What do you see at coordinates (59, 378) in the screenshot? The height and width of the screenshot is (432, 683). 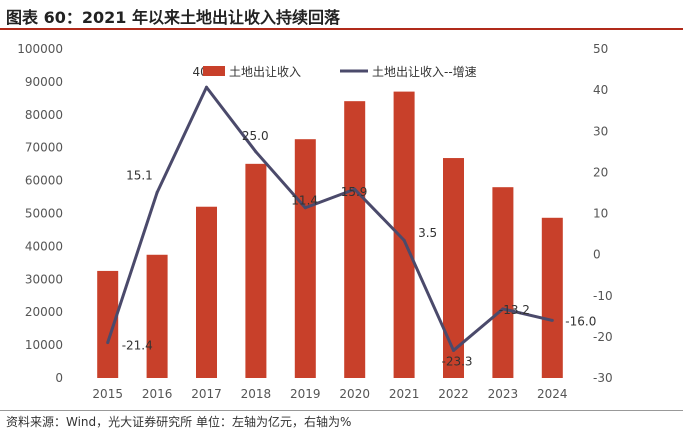 I see `left-tick-label: 0` at bounding box center [59, 378].